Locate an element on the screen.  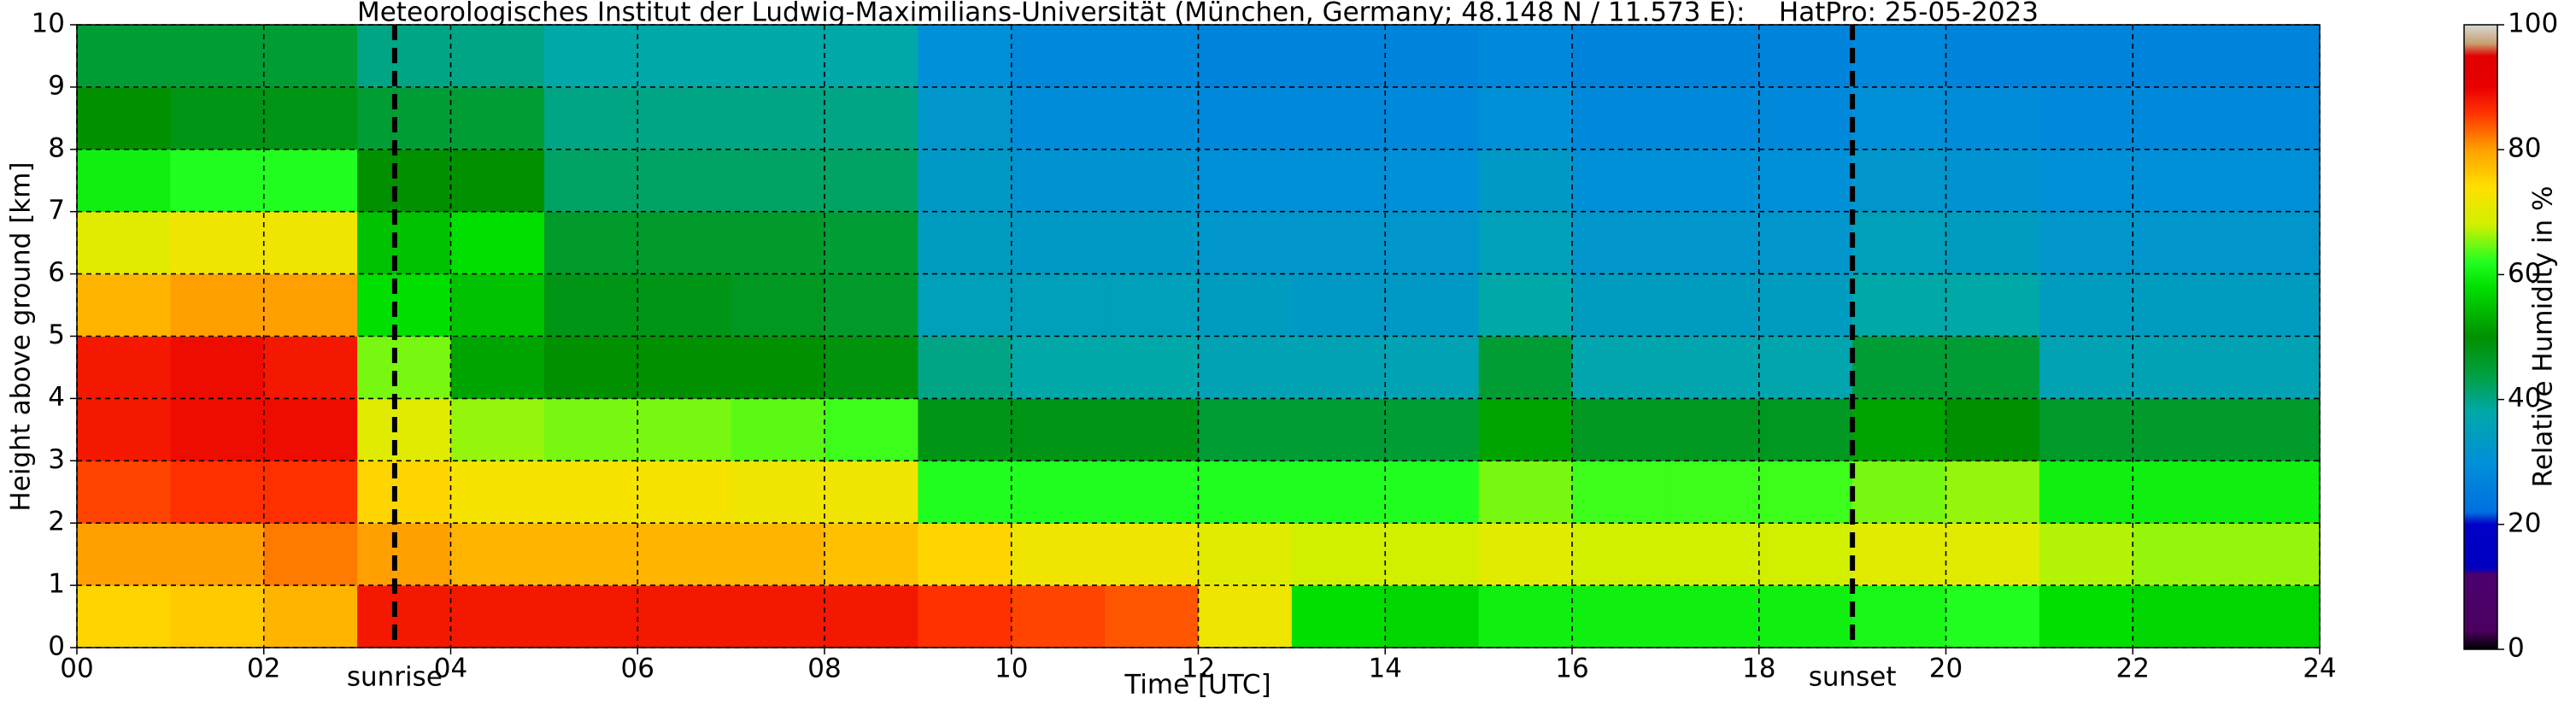
x-tick-label: 06 is located at coordinates (637, 669).